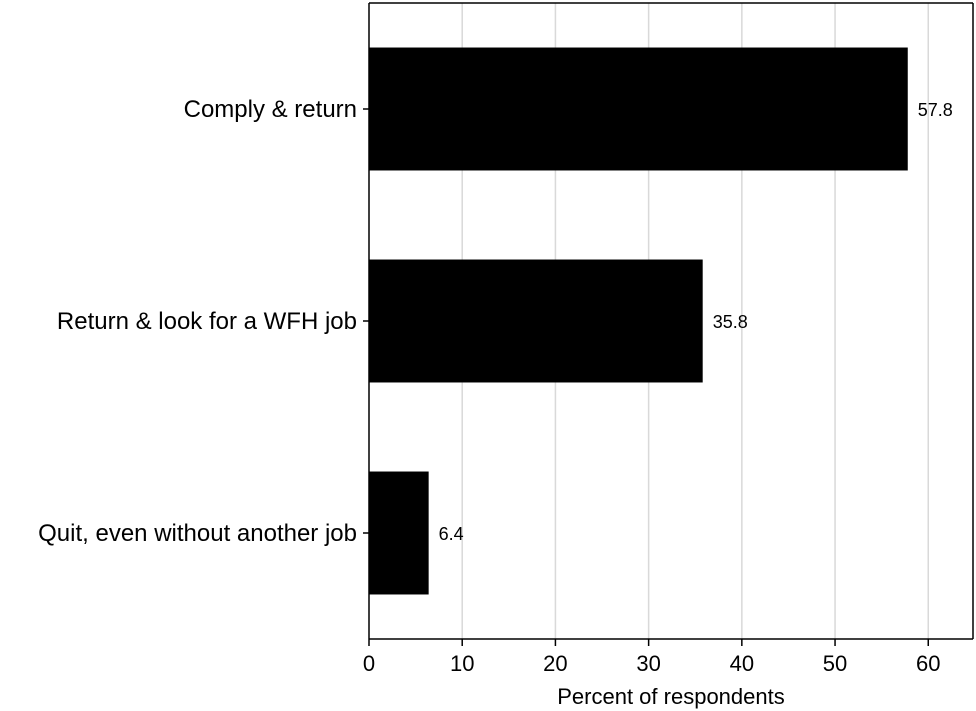 The width and height of the screenshot is (976, 711). I want to click on x-tick-label-10: 10, so click(462, 663).